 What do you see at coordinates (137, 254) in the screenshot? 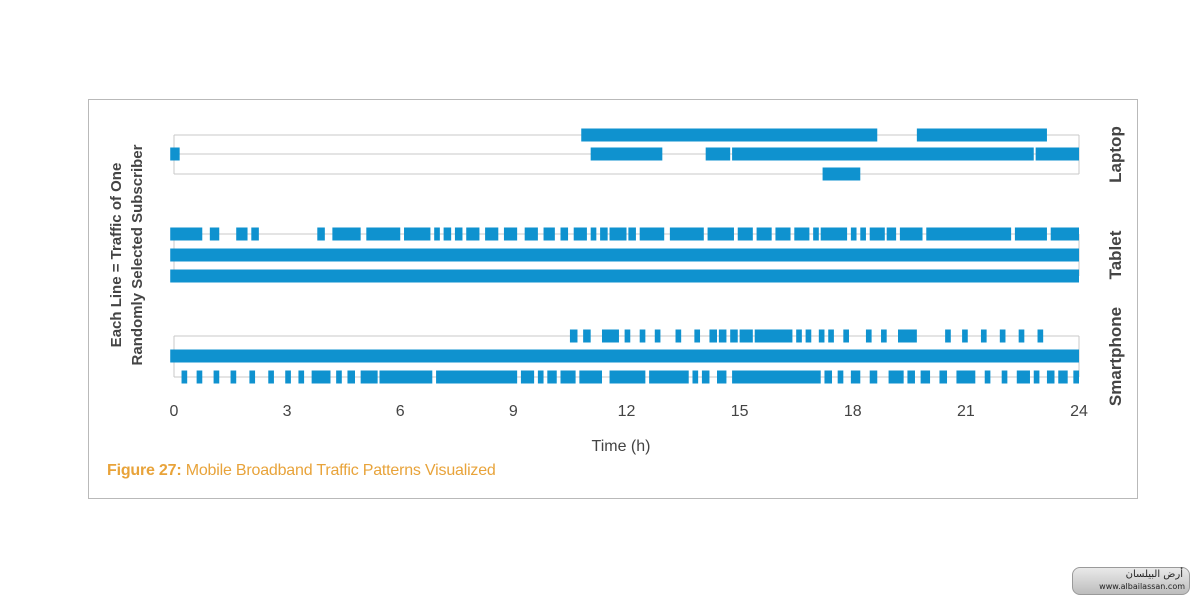
I see `y-axis-label-line2: Randomly Selected Subscriber` at bounding box center [137, 254].